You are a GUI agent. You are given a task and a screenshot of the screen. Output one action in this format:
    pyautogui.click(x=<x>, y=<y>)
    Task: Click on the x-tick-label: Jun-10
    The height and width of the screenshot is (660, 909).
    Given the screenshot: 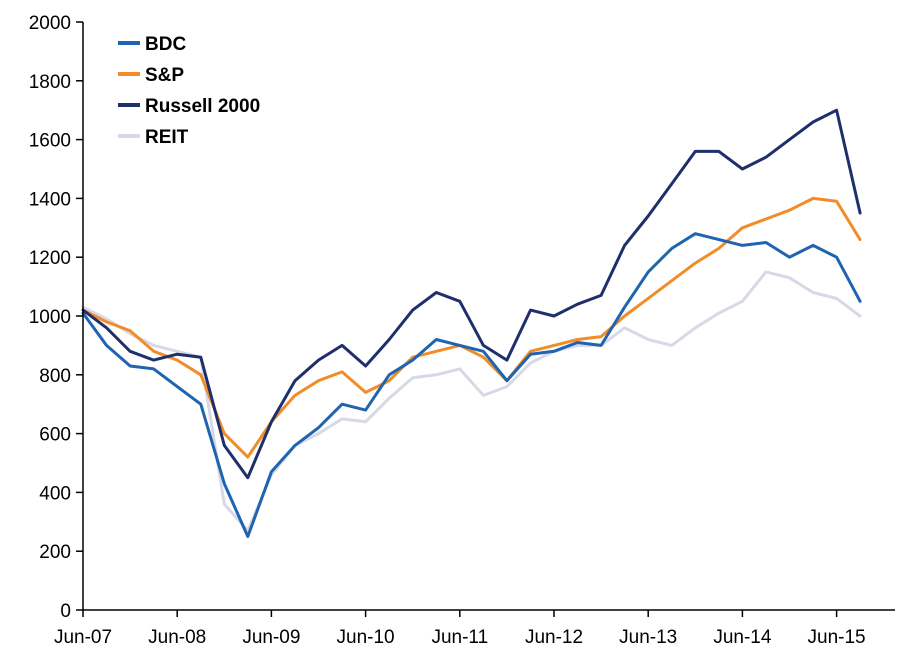 What is the action you would take?
    pyautogui.click(x=366, y=637)
    